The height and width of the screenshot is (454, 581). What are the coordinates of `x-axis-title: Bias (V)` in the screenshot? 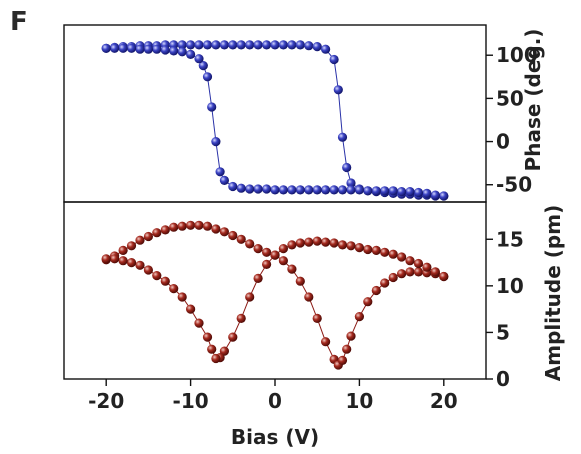 It's located at (275, 437).